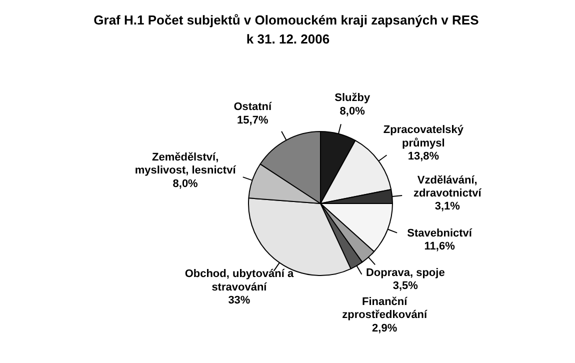  What do you see at coordinates (447, 206) in the screenshot?
I see `data-label: 3,1%` at bounding box center [447, 206].